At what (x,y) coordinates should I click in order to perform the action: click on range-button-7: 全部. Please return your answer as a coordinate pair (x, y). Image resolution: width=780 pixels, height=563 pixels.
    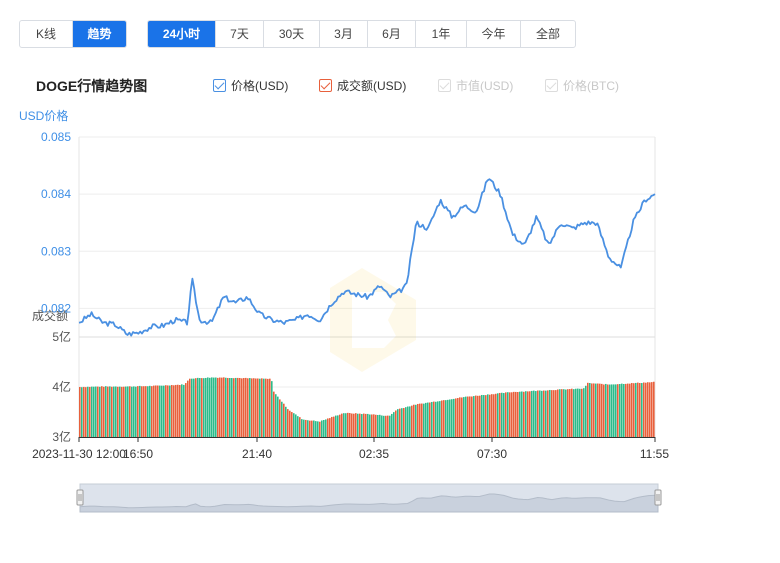
    Looking at the image, I should click on (547, 34).